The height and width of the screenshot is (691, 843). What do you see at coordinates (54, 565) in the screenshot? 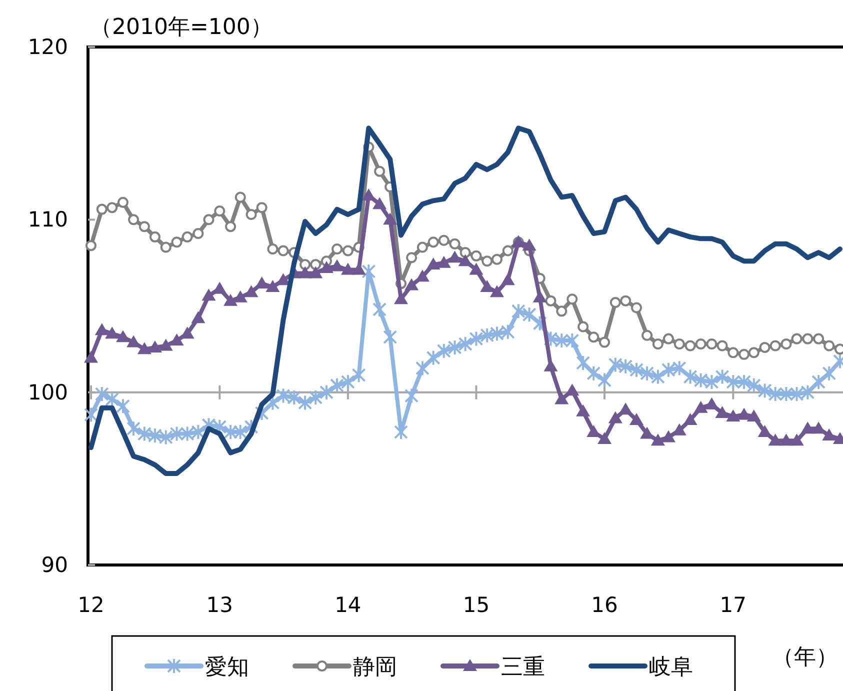
I see `y-tick-label: 90` at bounding box center [54, 565].